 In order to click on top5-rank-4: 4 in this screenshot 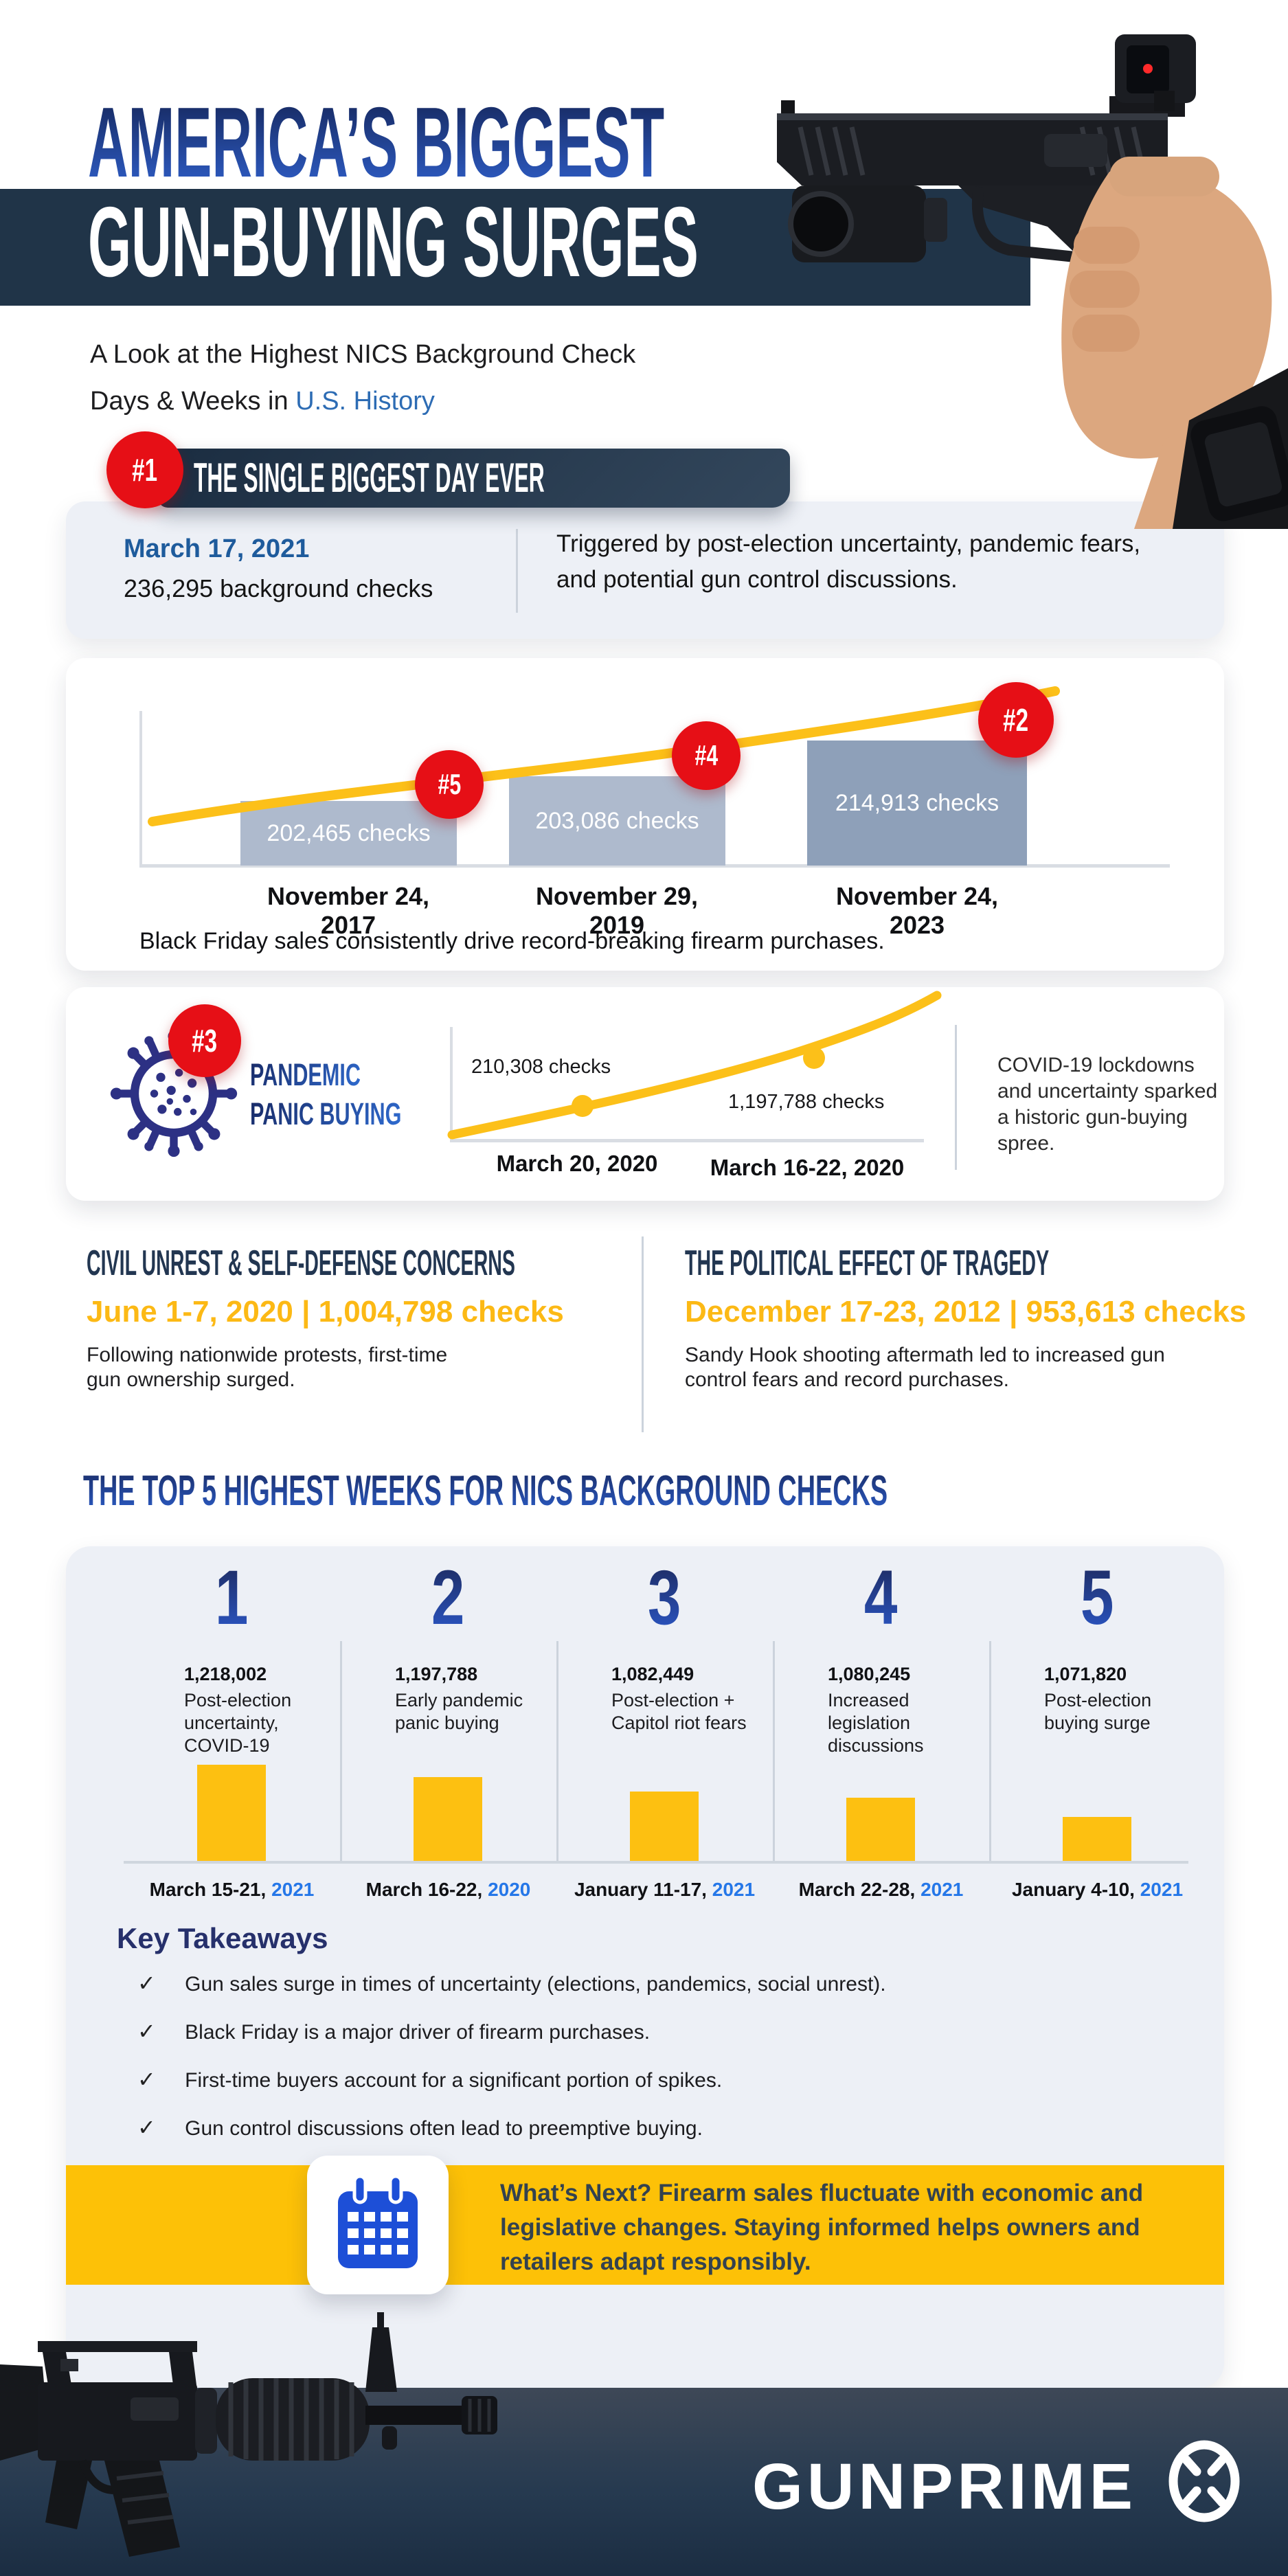, I will do `click(881, 1597)`.